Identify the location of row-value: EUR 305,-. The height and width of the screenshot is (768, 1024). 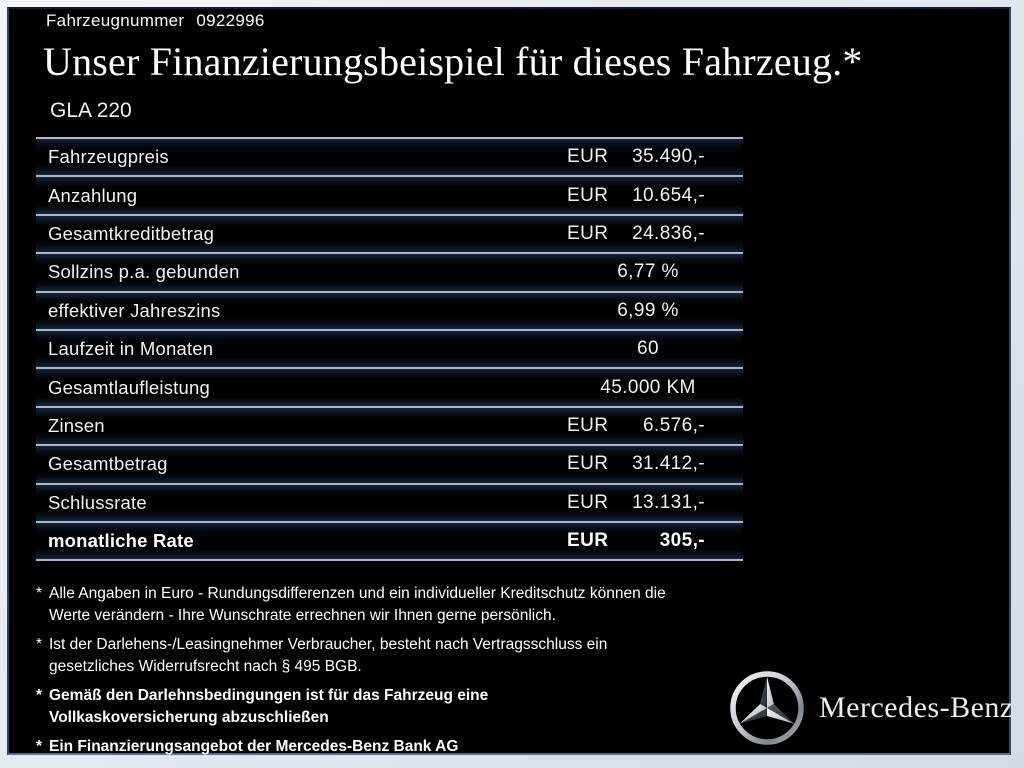
(655, 541).